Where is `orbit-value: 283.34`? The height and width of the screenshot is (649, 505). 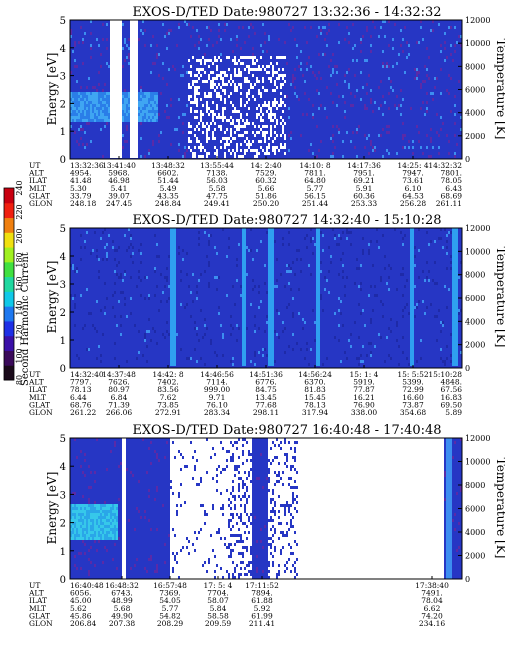 orbit-value: 283.34 is located at coordinates (217, 412).